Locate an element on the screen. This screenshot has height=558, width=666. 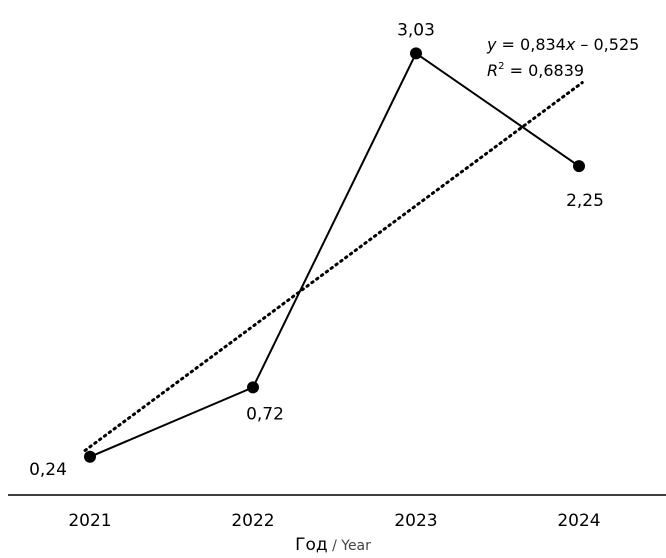
data-point-2022 is located at coordinates (253, 387).